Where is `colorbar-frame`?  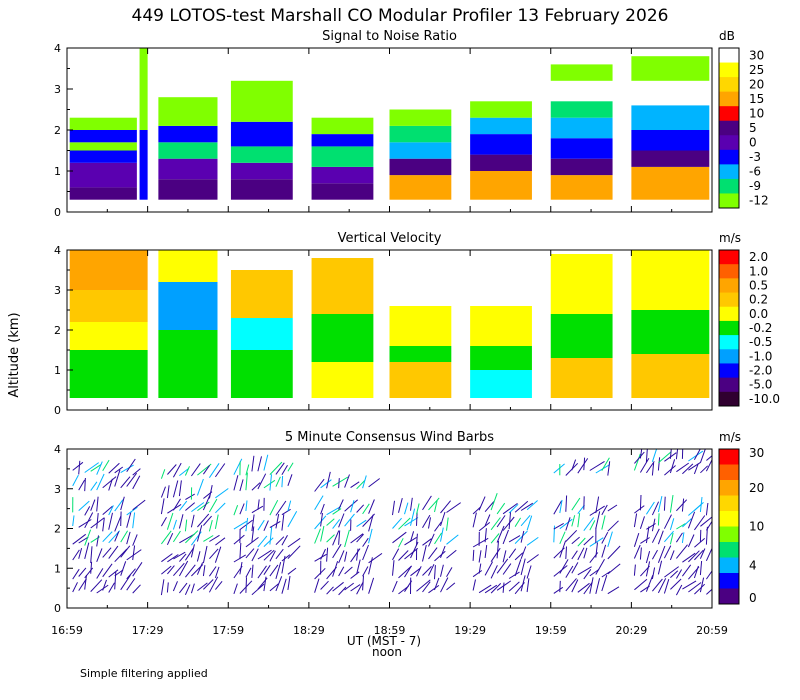 colorbar-frame is located at coordinates (729, 526).